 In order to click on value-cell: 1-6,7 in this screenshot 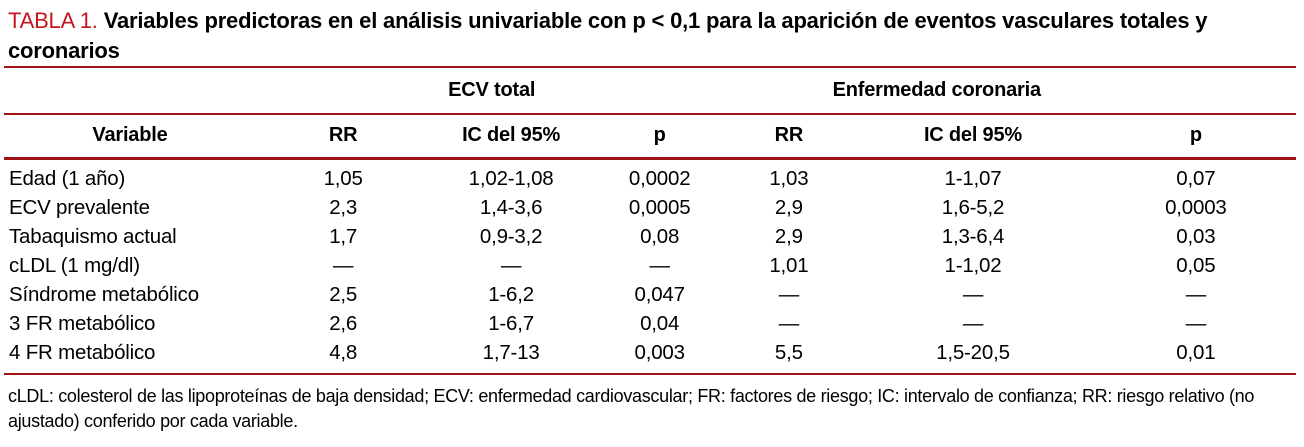, I will do `click(511, 324)`.